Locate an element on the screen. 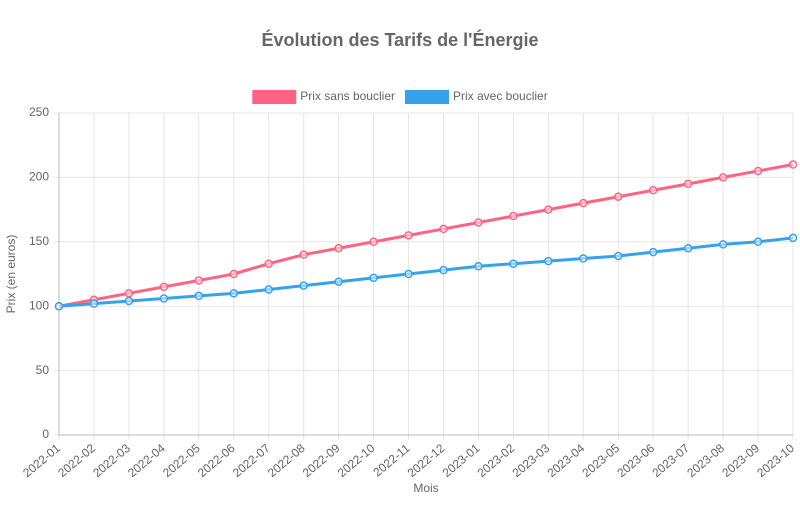  y-tick-label: 50 is located at coordinates (43, 370).